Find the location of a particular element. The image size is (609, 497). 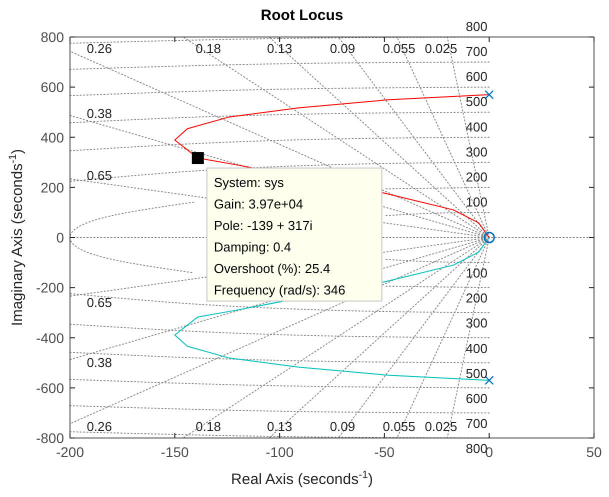

x-tick-label: -200 is located at coordinates (70, 452).